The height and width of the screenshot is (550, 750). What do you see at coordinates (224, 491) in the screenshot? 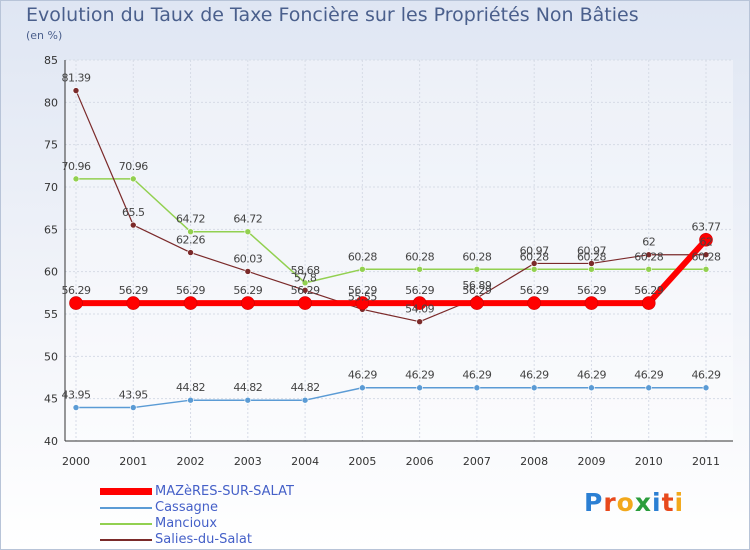
I see `legend-label-mazeres: MAZèRES-SUR-SALAT` at bounding box center [224, 491].